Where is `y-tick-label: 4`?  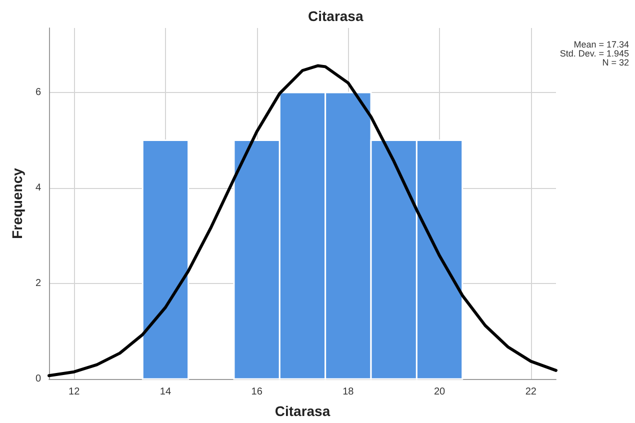 y-tick-label: 4 is located at coordinates (38, 188).